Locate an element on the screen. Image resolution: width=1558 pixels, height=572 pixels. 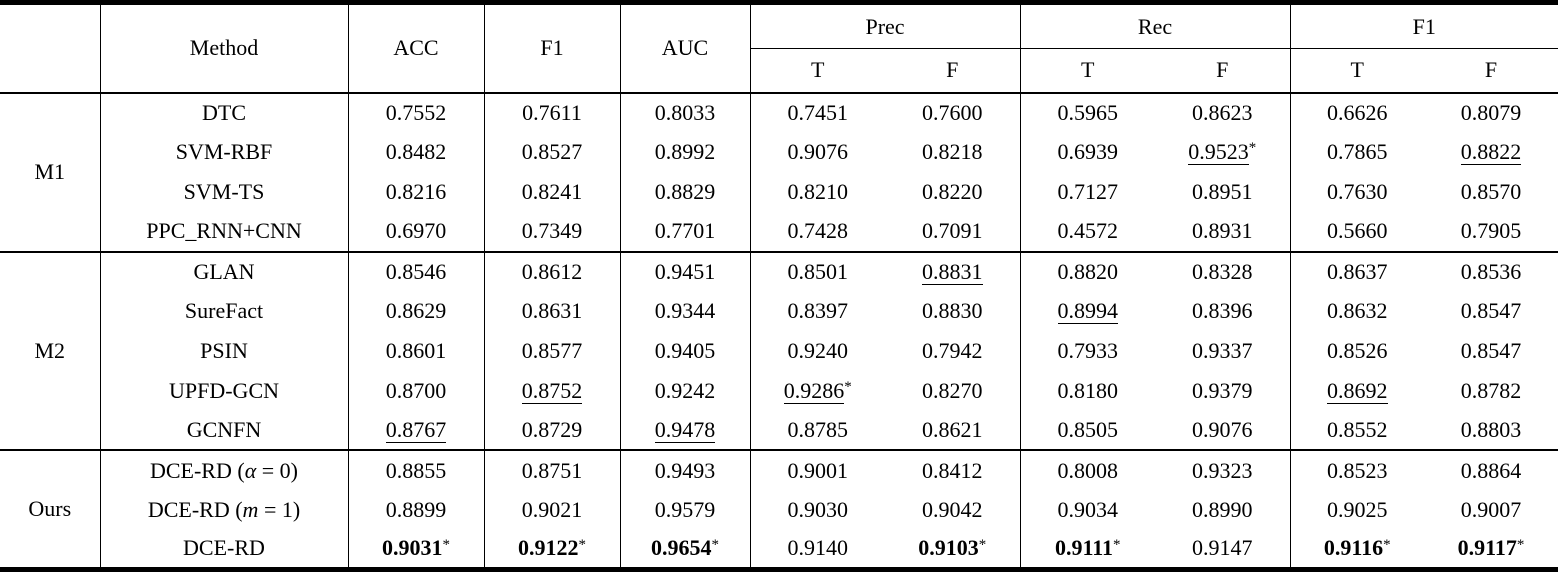
value-cell: 0.8397 is located at coordinates (817, 311).